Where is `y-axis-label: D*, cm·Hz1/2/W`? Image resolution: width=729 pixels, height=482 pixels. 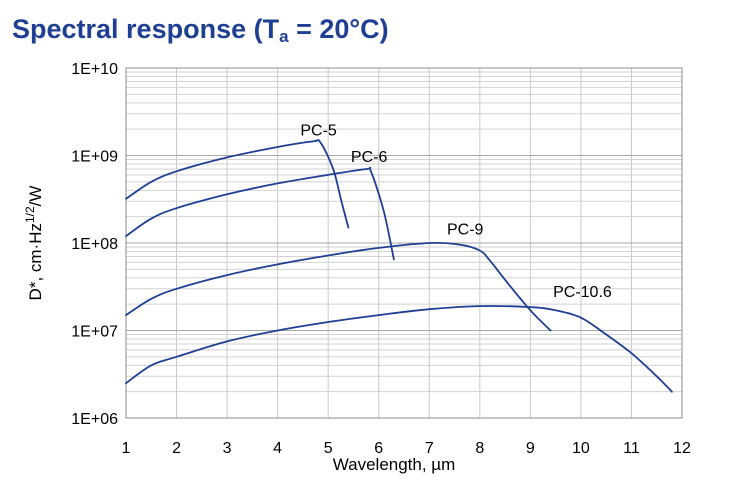 y-axis-label: D*, cm·Hz1/2/W is located at coordinates (34, 243).